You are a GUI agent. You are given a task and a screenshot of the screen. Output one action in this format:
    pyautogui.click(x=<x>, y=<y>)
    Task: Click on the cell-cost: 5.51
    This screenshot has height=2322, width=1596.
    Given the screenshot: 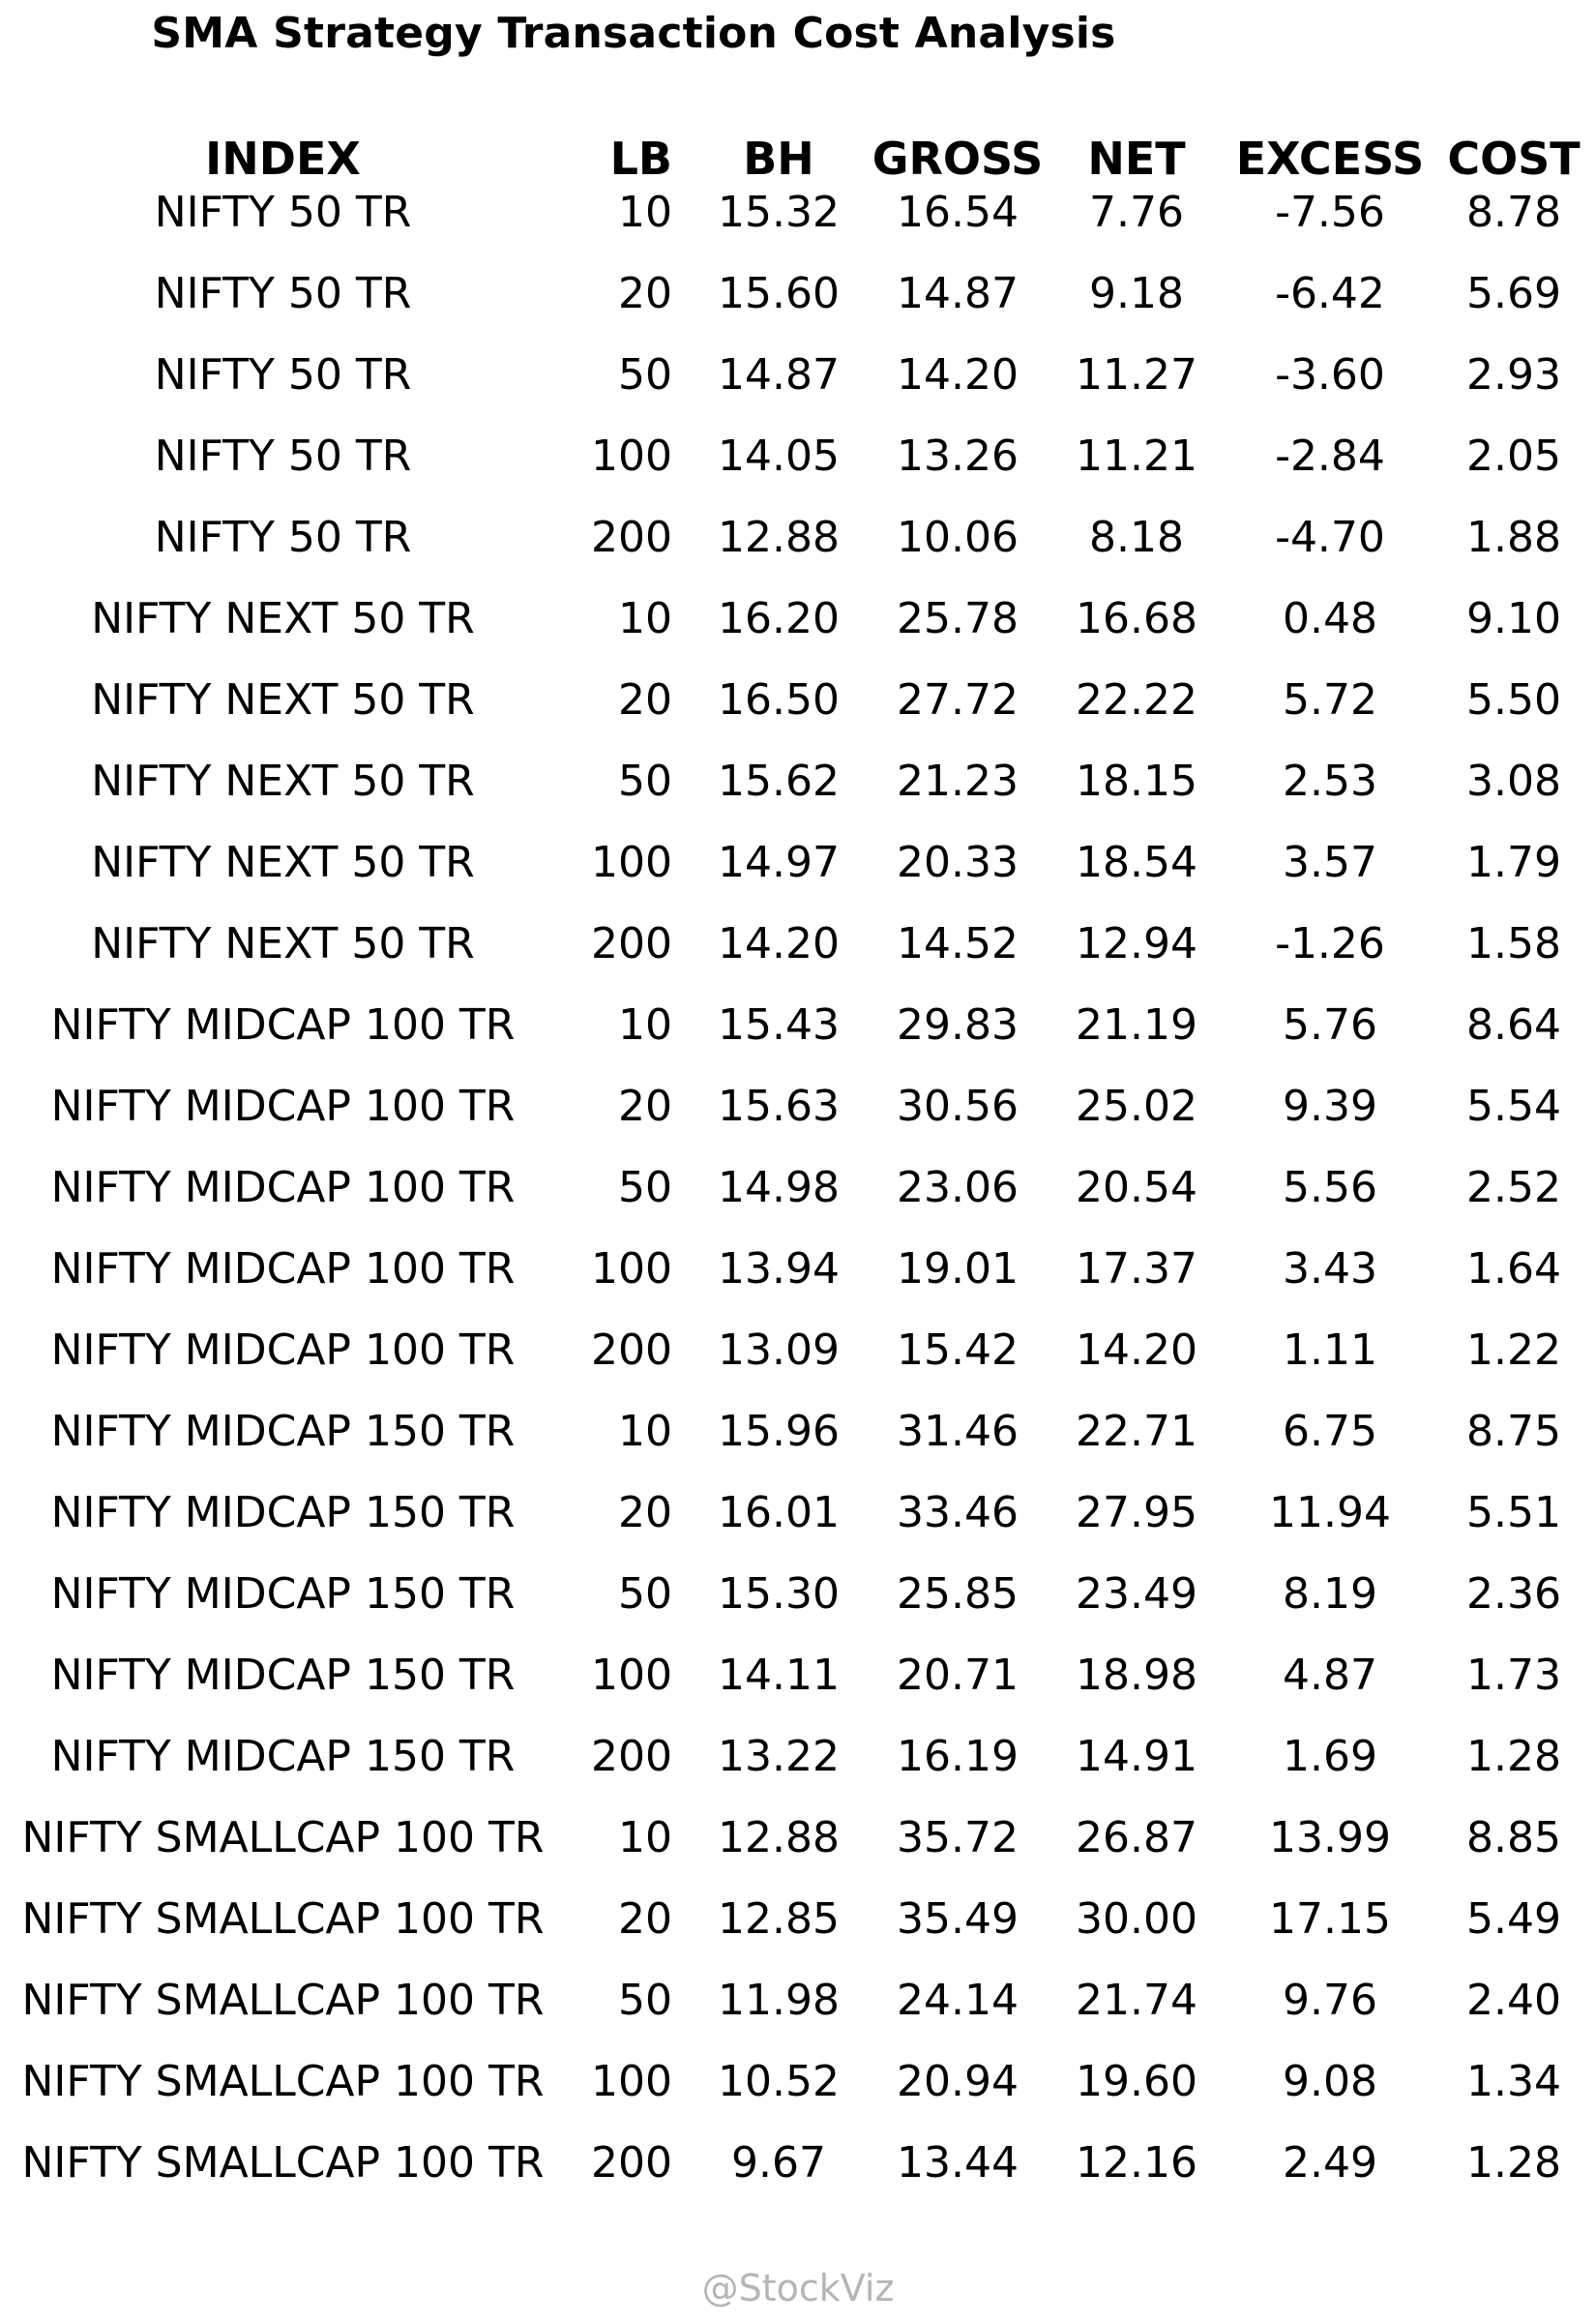 What is the action you would take?
    pyautogui.click(x=1513, y=1512)
    